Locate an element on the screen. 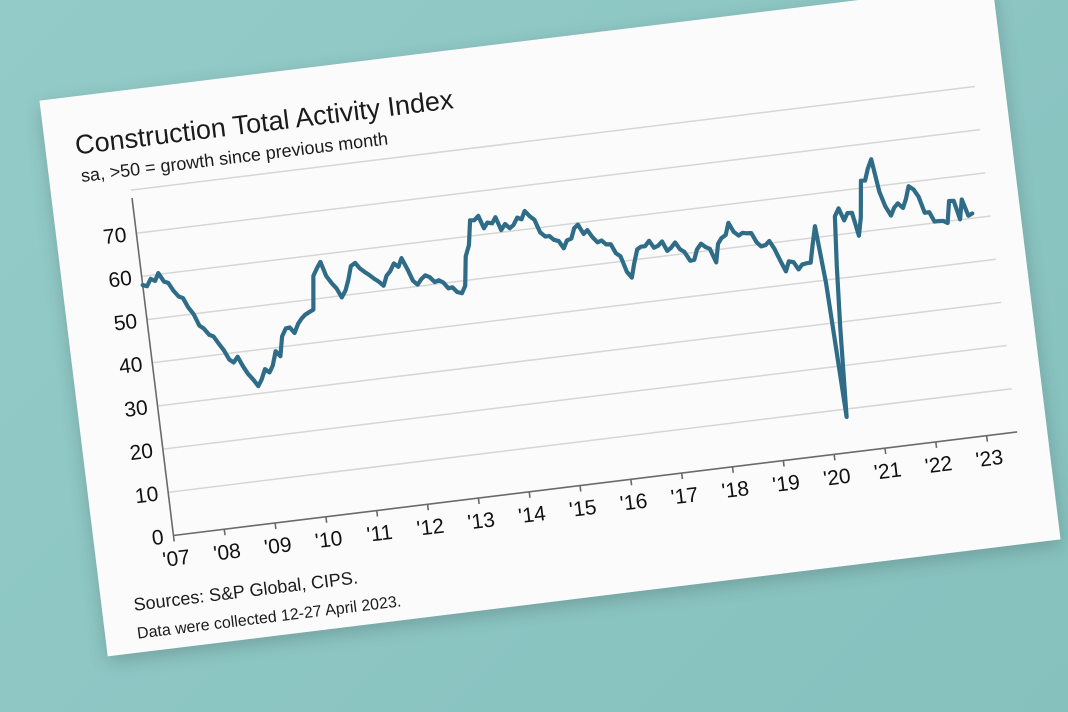 Image resolution: width=1068 pixels, height=712 pixels. y-tick-label: 70 is located at coordinates (115, 237).